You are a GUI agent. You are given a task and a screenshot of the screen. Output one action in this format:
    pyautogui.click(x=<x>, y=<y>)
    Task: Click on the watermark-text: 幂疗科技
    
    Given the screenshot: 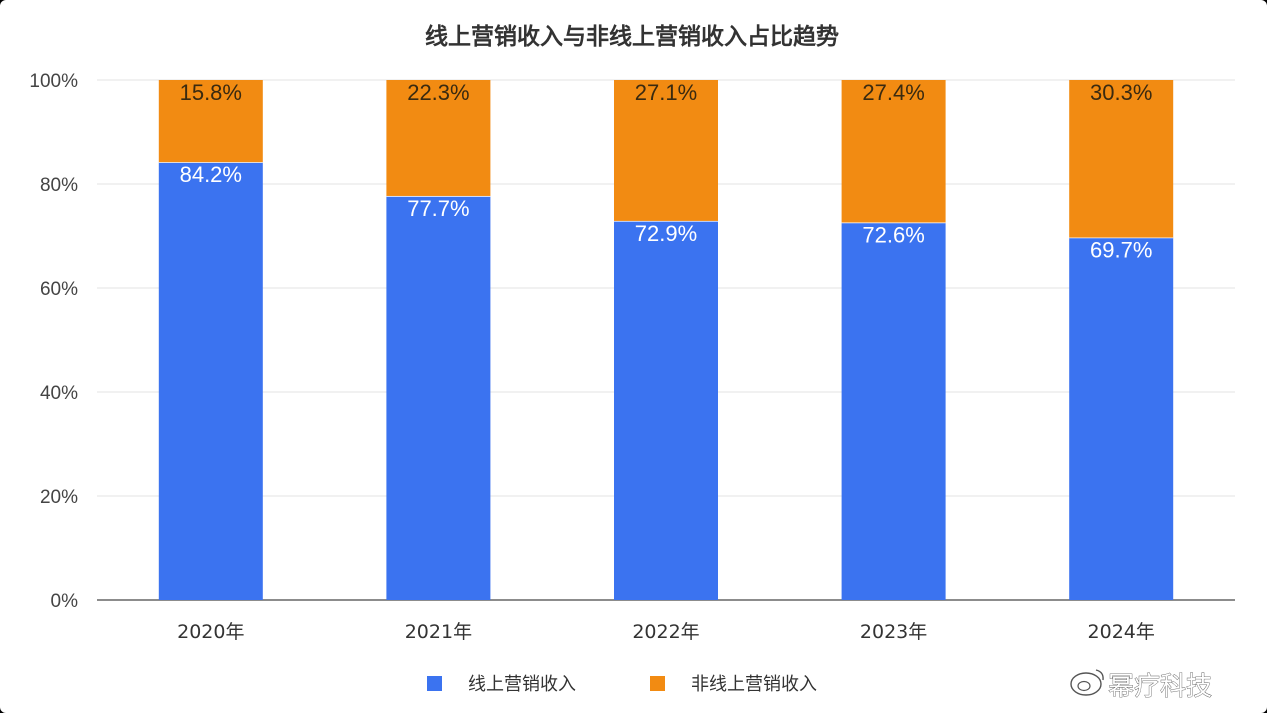 What is the action you would take?
    pyautogui.click(x=1160, y=687)
    